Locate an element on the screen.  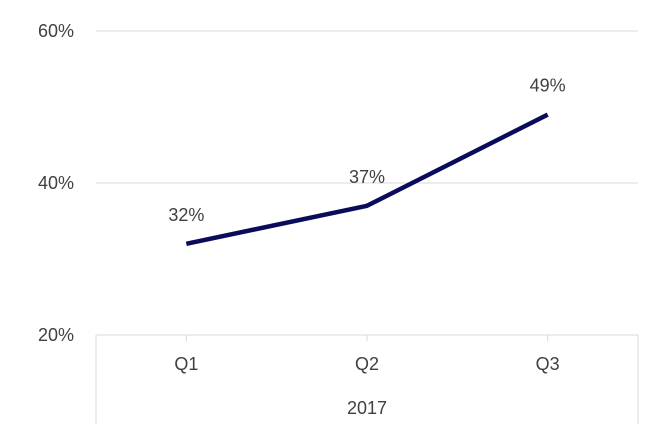
y-tick-label: 20% is located at coordinates (56, 335).